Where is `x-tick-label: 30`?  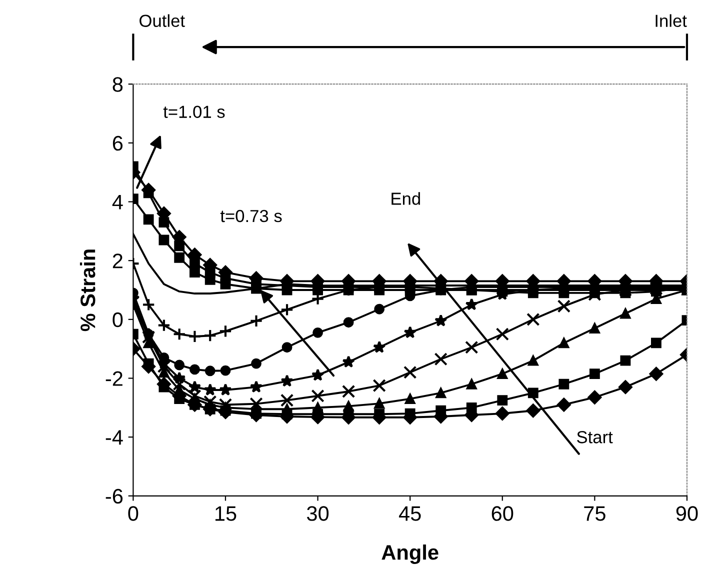
x-tick-label: 30 is located at coordinates (317, 513).